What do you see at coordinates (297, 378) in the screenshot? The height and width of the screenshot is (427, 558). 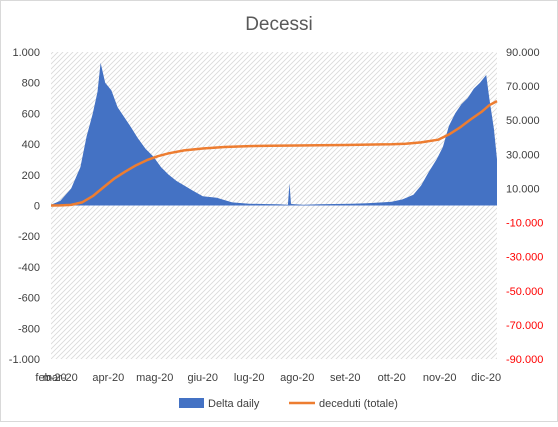 I see `x-tick-label: ago-20` at bounding box center [297, 378].